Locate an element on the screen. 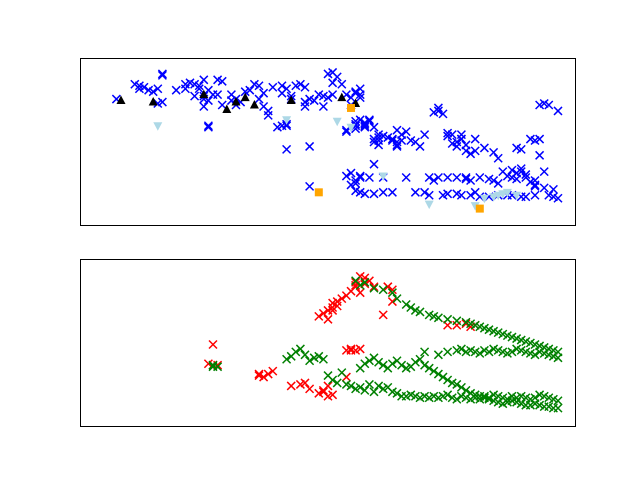 Image resolution: width=640 pixels, height=480 pixels. series-3-square-markers is located at coordinates (399, 158).